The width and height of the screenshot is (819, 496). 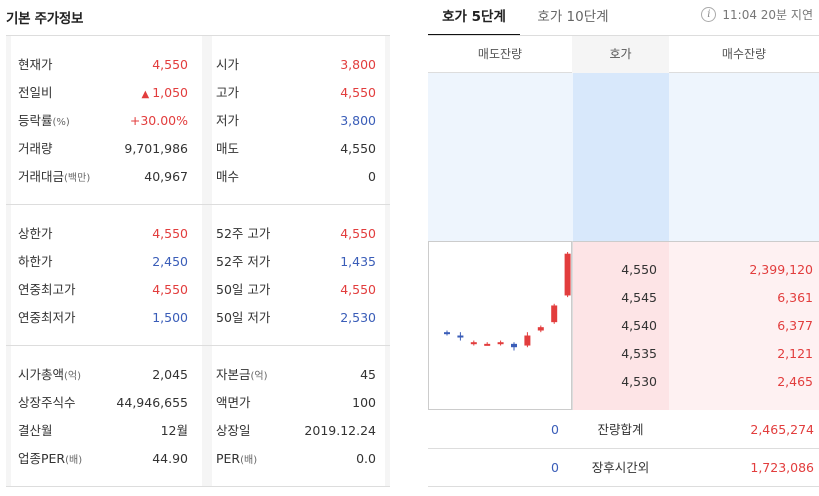 What do you see at coordinates (47, 289) in the screenshot?
I see `left-label: 연중최고가` at bounding box center [47, 289].